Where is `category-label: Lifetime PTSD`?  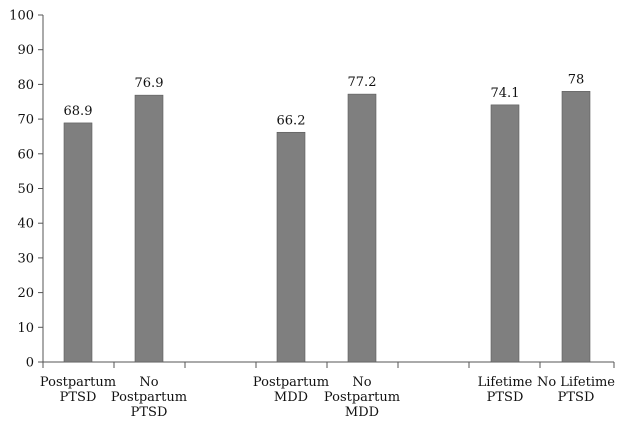
category-label: Lifetime PTSD is located at coordinates (505, 390).